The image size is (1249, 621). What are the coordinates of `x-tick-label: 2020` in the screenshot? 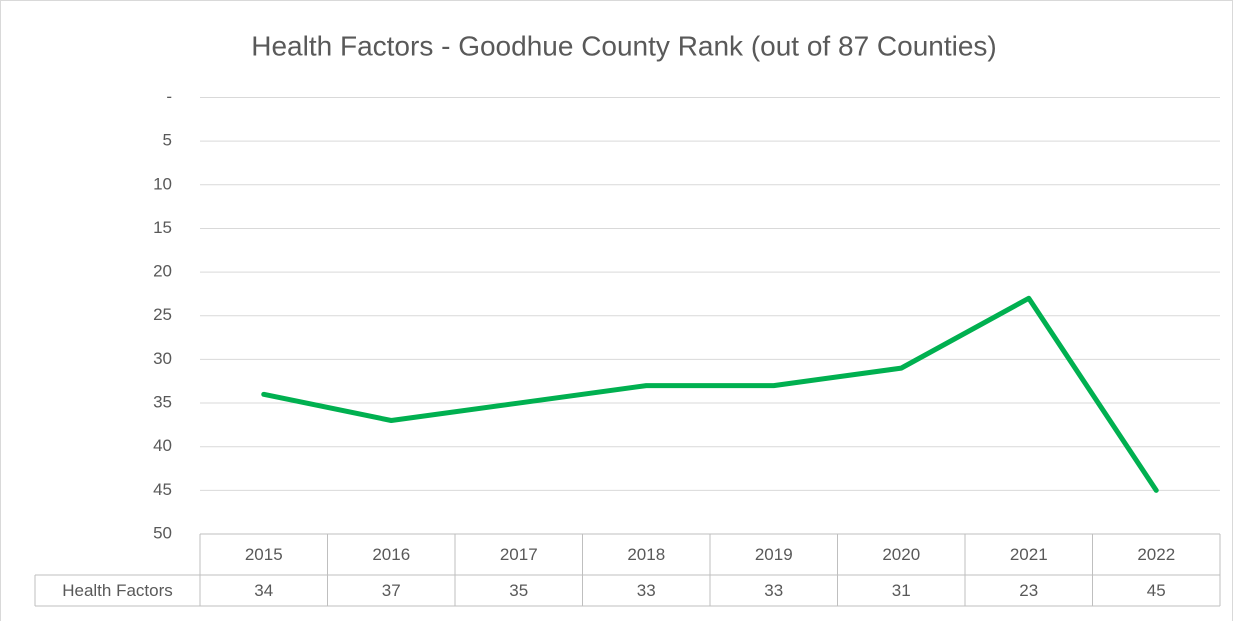 It's located at (901, 554).